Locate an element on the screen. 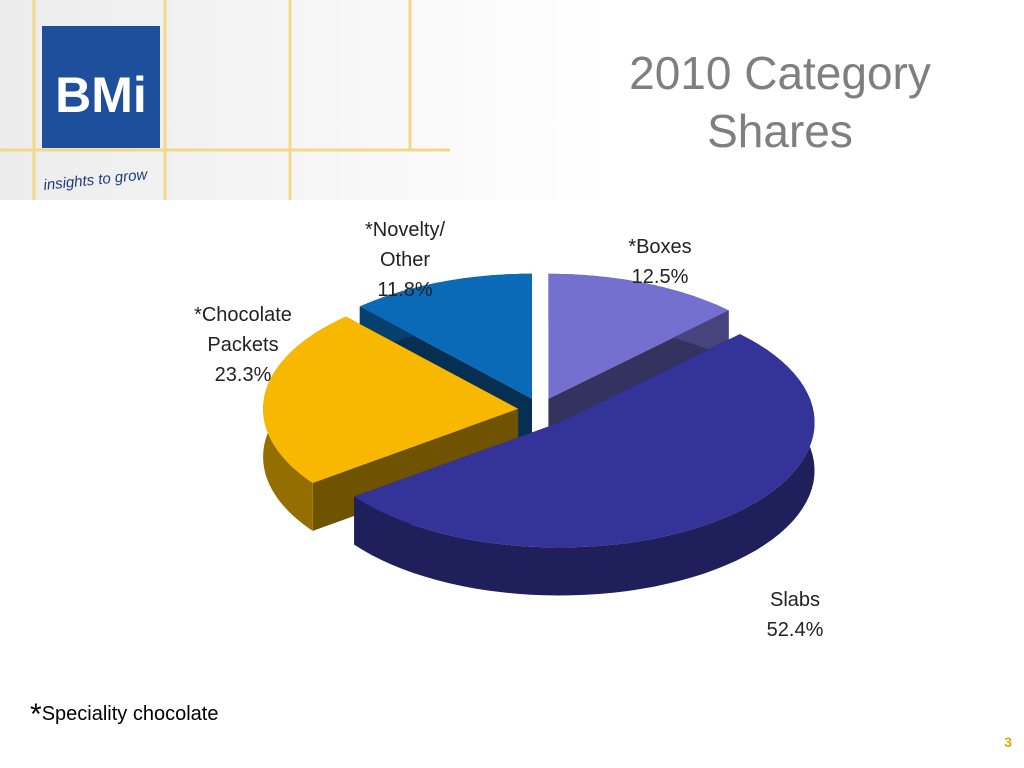  value-label: 12.5% is located at coordinates (660, 277).